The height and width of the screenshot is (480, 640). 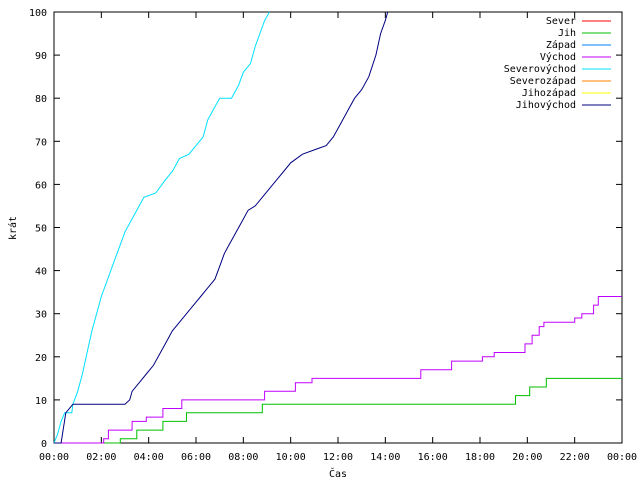 What do you see at coordinates (41, 358) in the screenshot?
I see `y-tick-label: 20` at bounding box center [41, 358].